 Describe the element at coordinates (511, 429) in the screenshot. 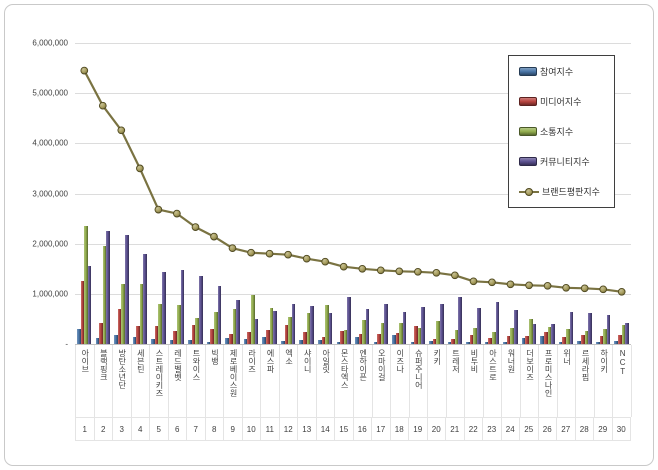

I see `rank-label: 24` at that location.